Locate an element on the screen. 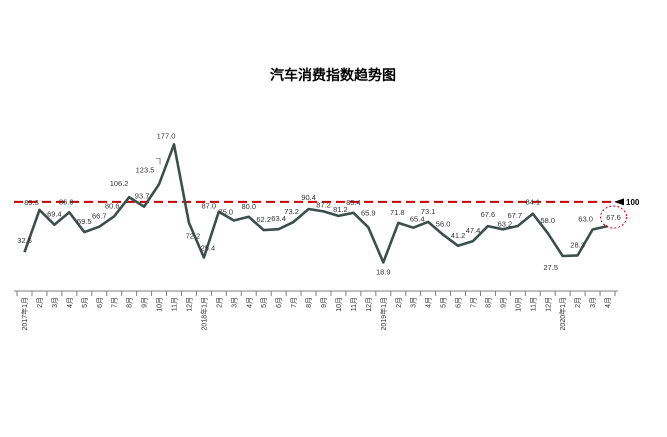 The width and height of the screenshot is (667, 437). data-label: 80.0 is located at coordinates (248, 206).